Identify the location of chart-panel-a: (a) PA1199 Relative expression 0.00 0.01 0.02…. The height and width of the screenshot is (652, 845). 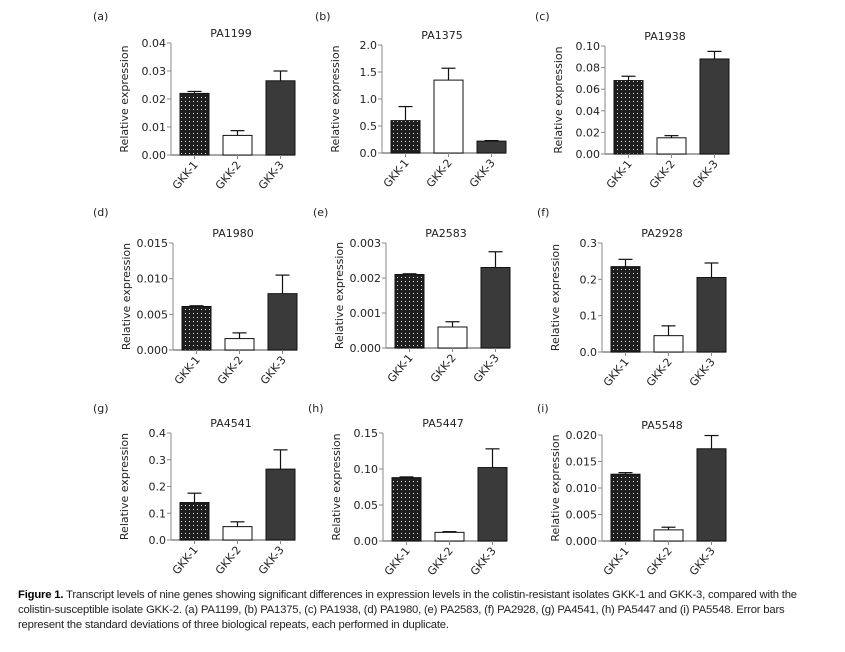
(194, 101).